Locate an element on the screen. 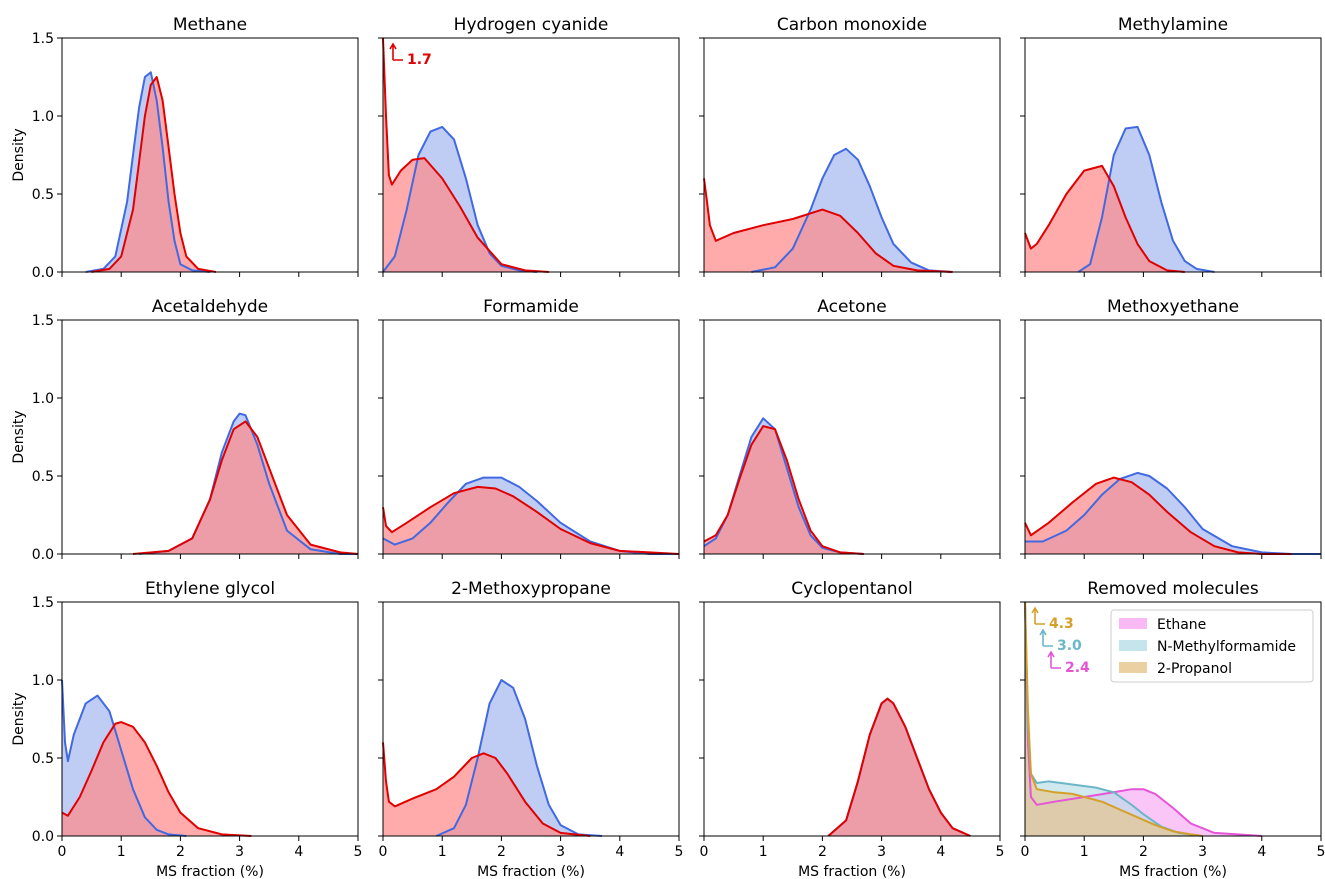  subplot-title: Acetaldehyde is located at coordinates (210, 307).